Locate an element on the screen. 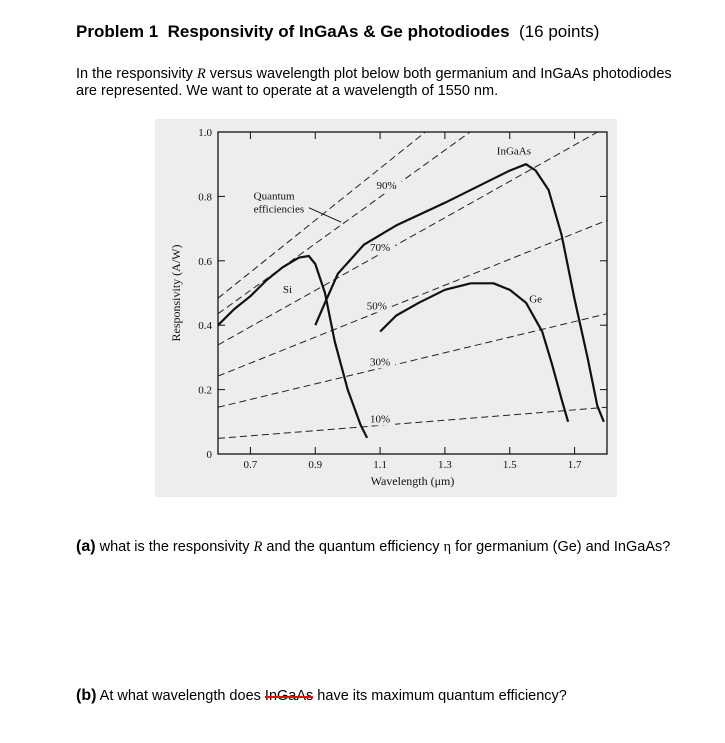 The image size is (725, 743). question-a-text-1: what is the responsivity is located at coordinates (174, 547).